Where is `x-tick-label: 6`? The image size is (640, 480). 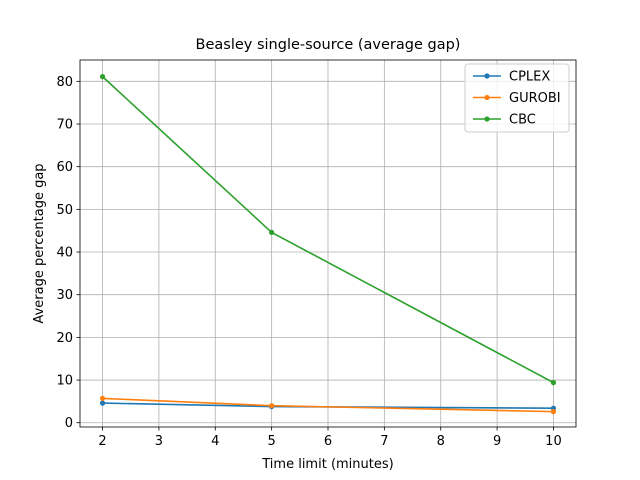 x-tick-label: 6 is located at coordinates (328, 441).